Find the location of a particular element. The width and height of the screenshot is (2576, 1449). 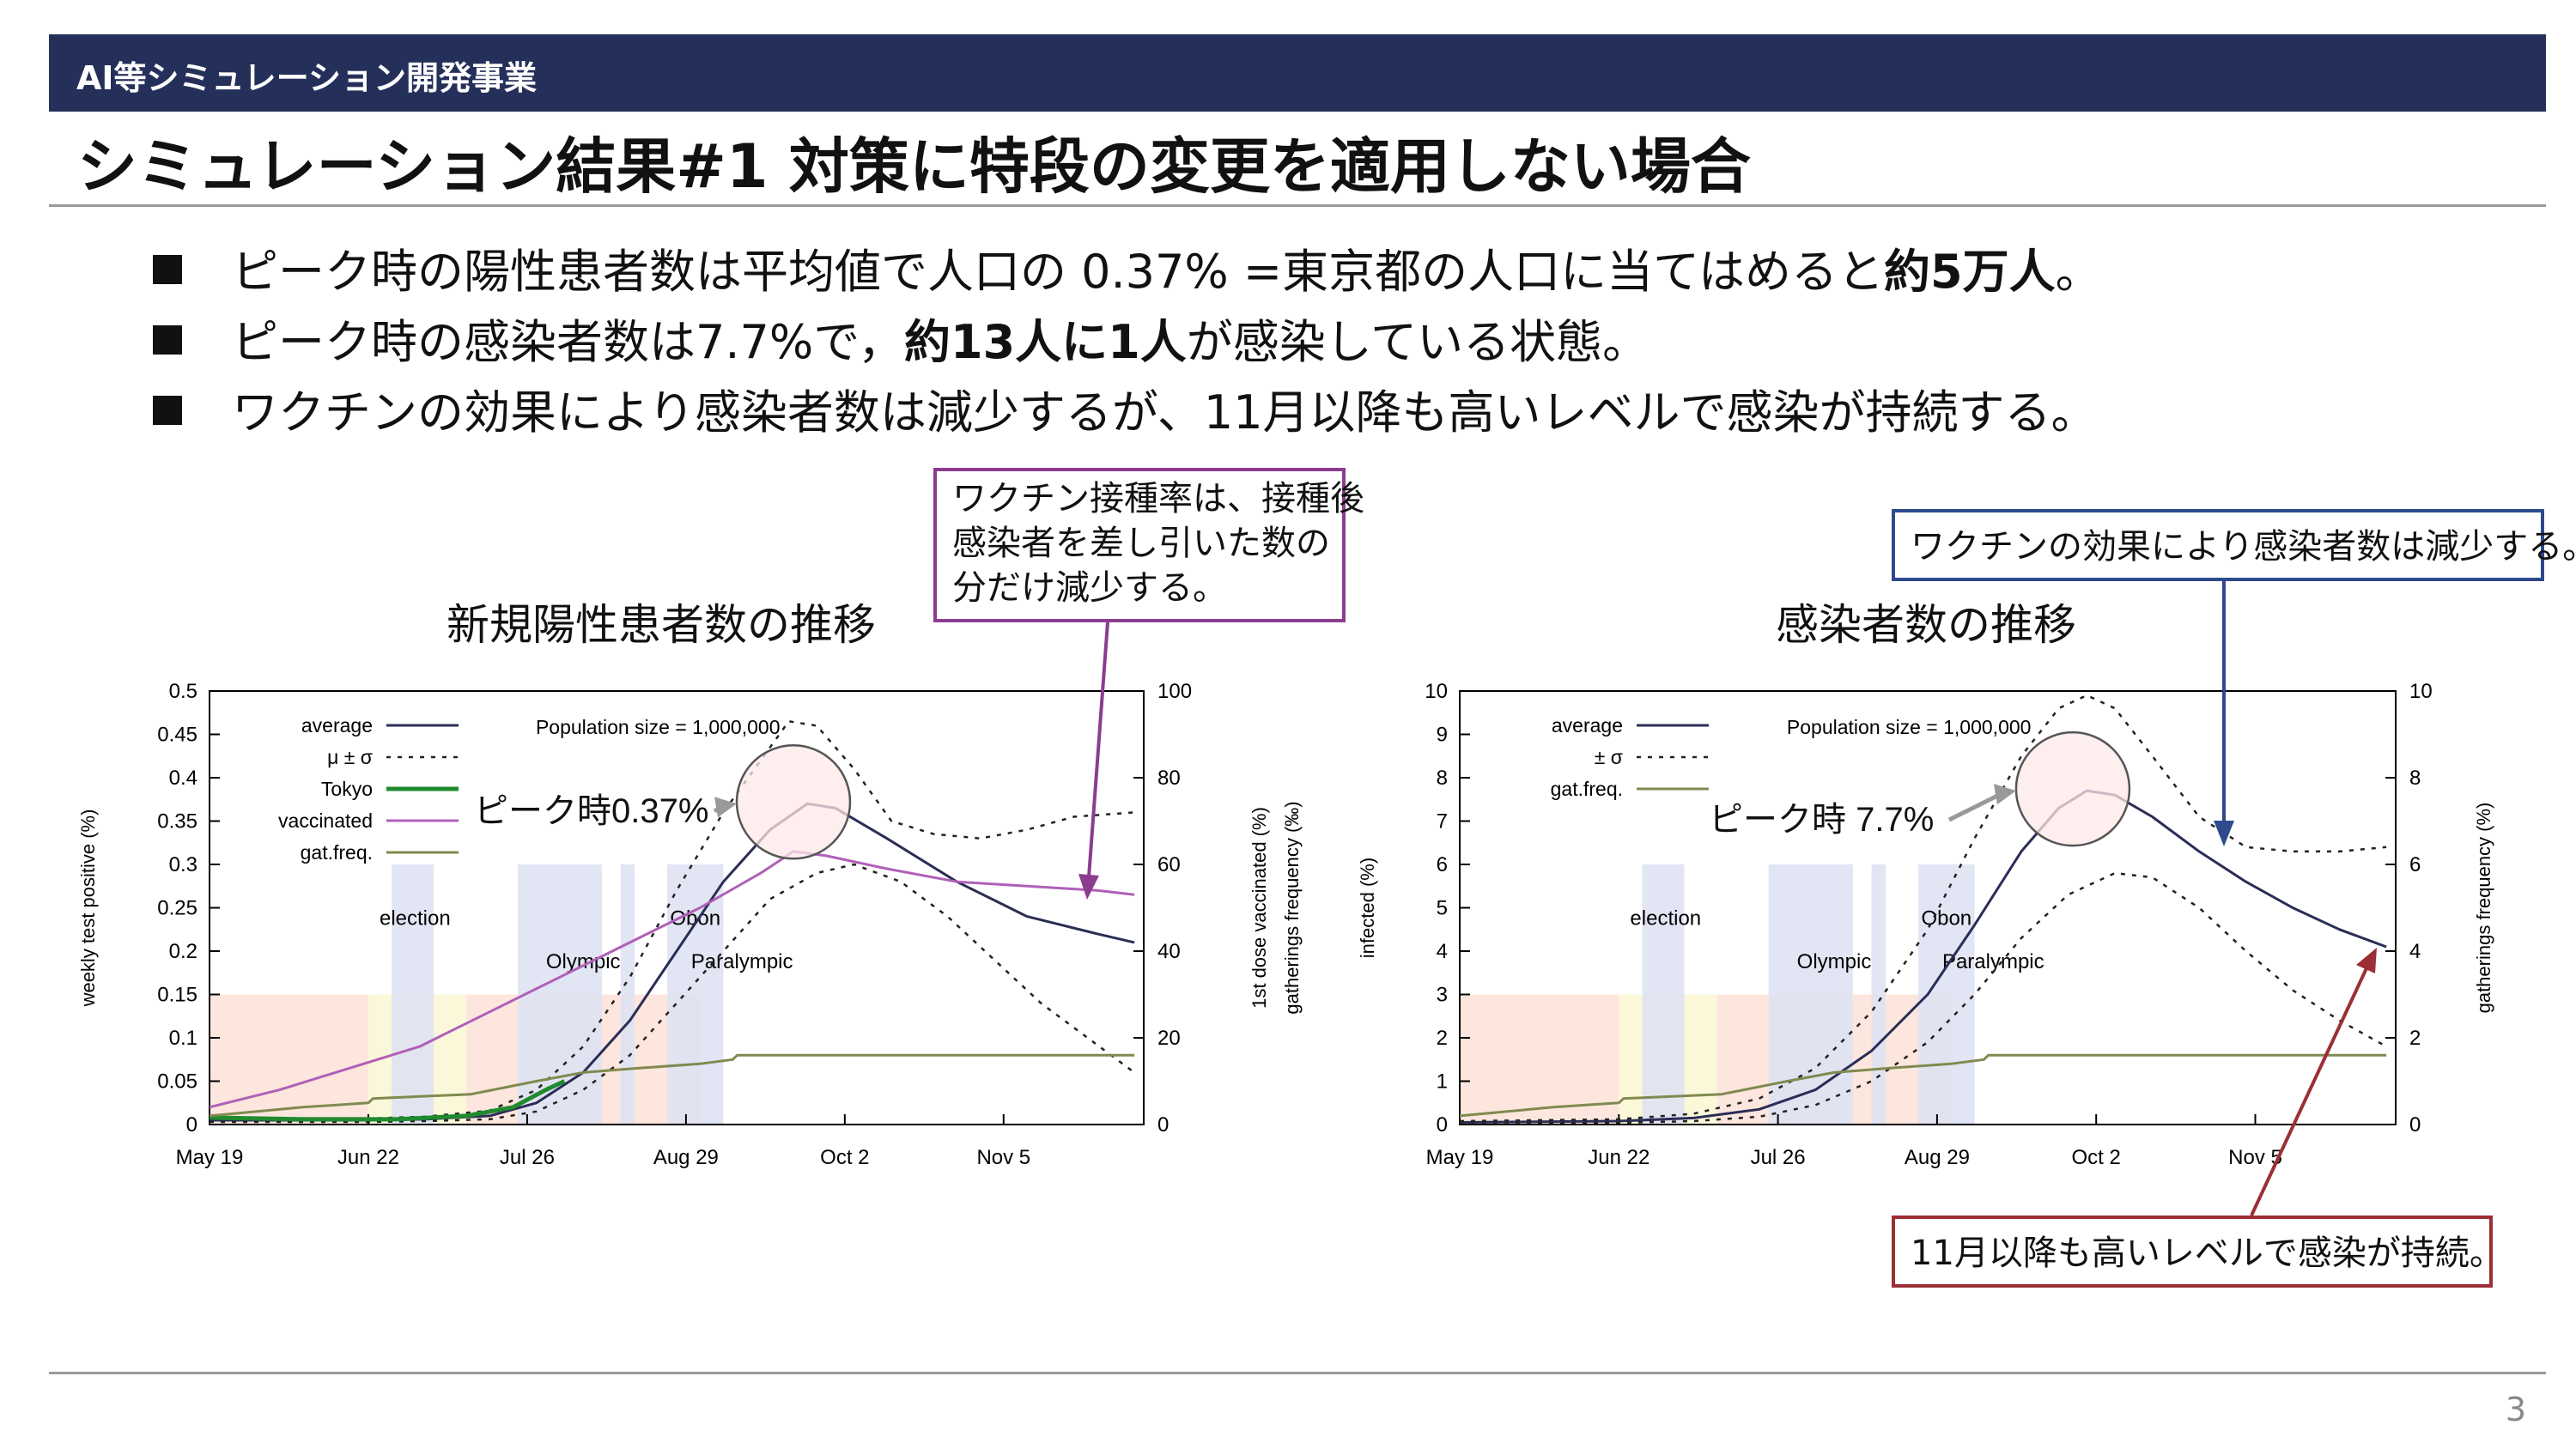

vaccine-rate-arrow-head is located at coordinates (1089, 887).